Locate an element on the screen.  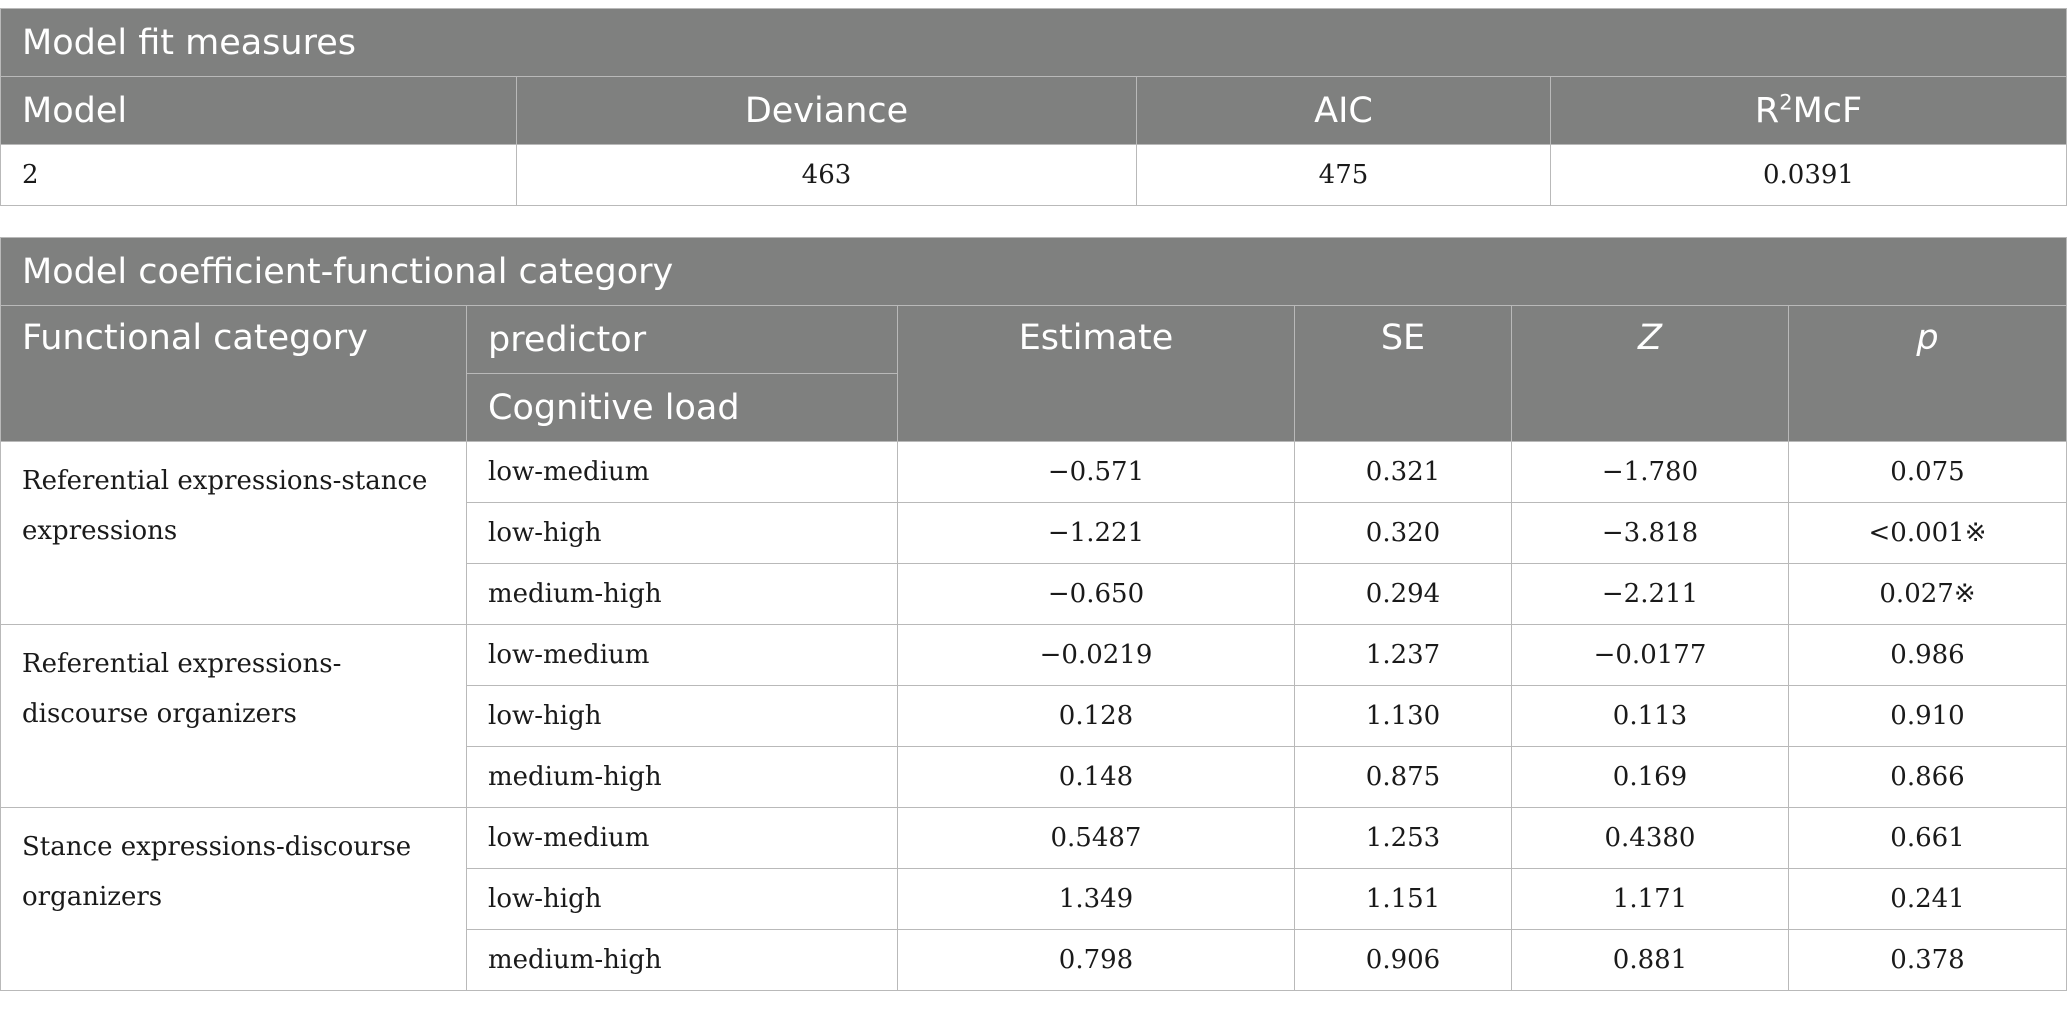
z-cell: 0.169 is located at coordinates (1650, 777).